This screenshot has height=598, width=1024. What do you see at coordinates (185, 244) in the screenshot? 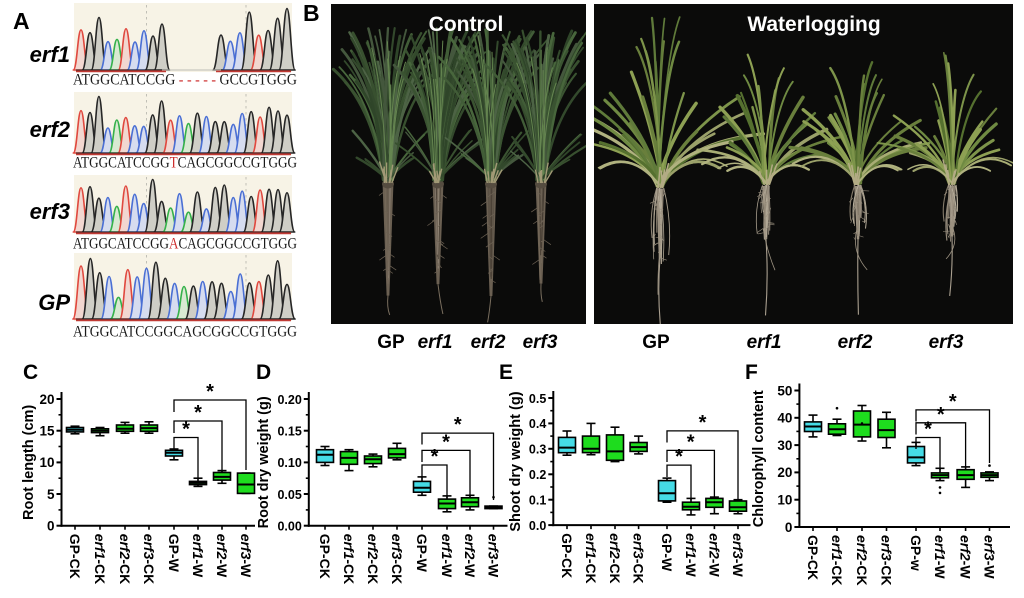
I see `svg-text: ATGGCATCCGGACAGCGGCCGTGGG` at bounding box center [185, 244].